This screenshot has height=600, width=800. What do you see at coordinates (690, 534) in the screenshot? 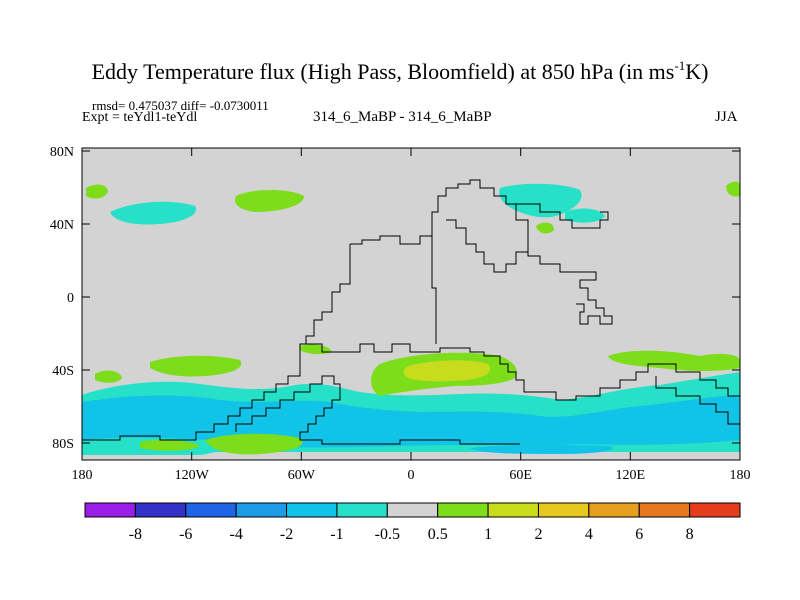
I see `colorbar-label: 8` at bounding box center [690, 534].